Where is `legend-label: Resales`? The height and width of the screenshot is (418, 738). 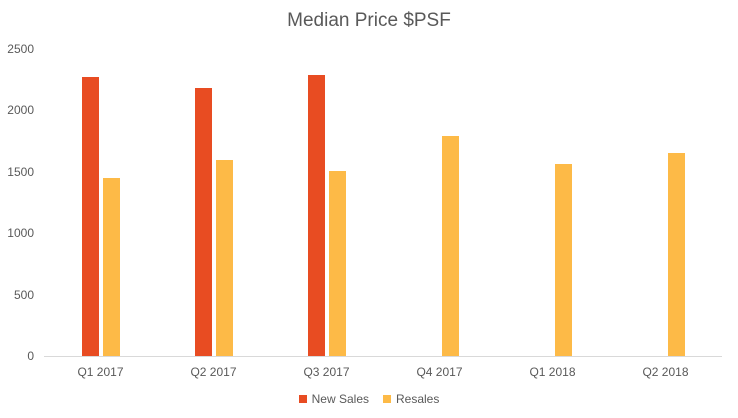
legend-label: Resales is located at coordinates (418, 399).